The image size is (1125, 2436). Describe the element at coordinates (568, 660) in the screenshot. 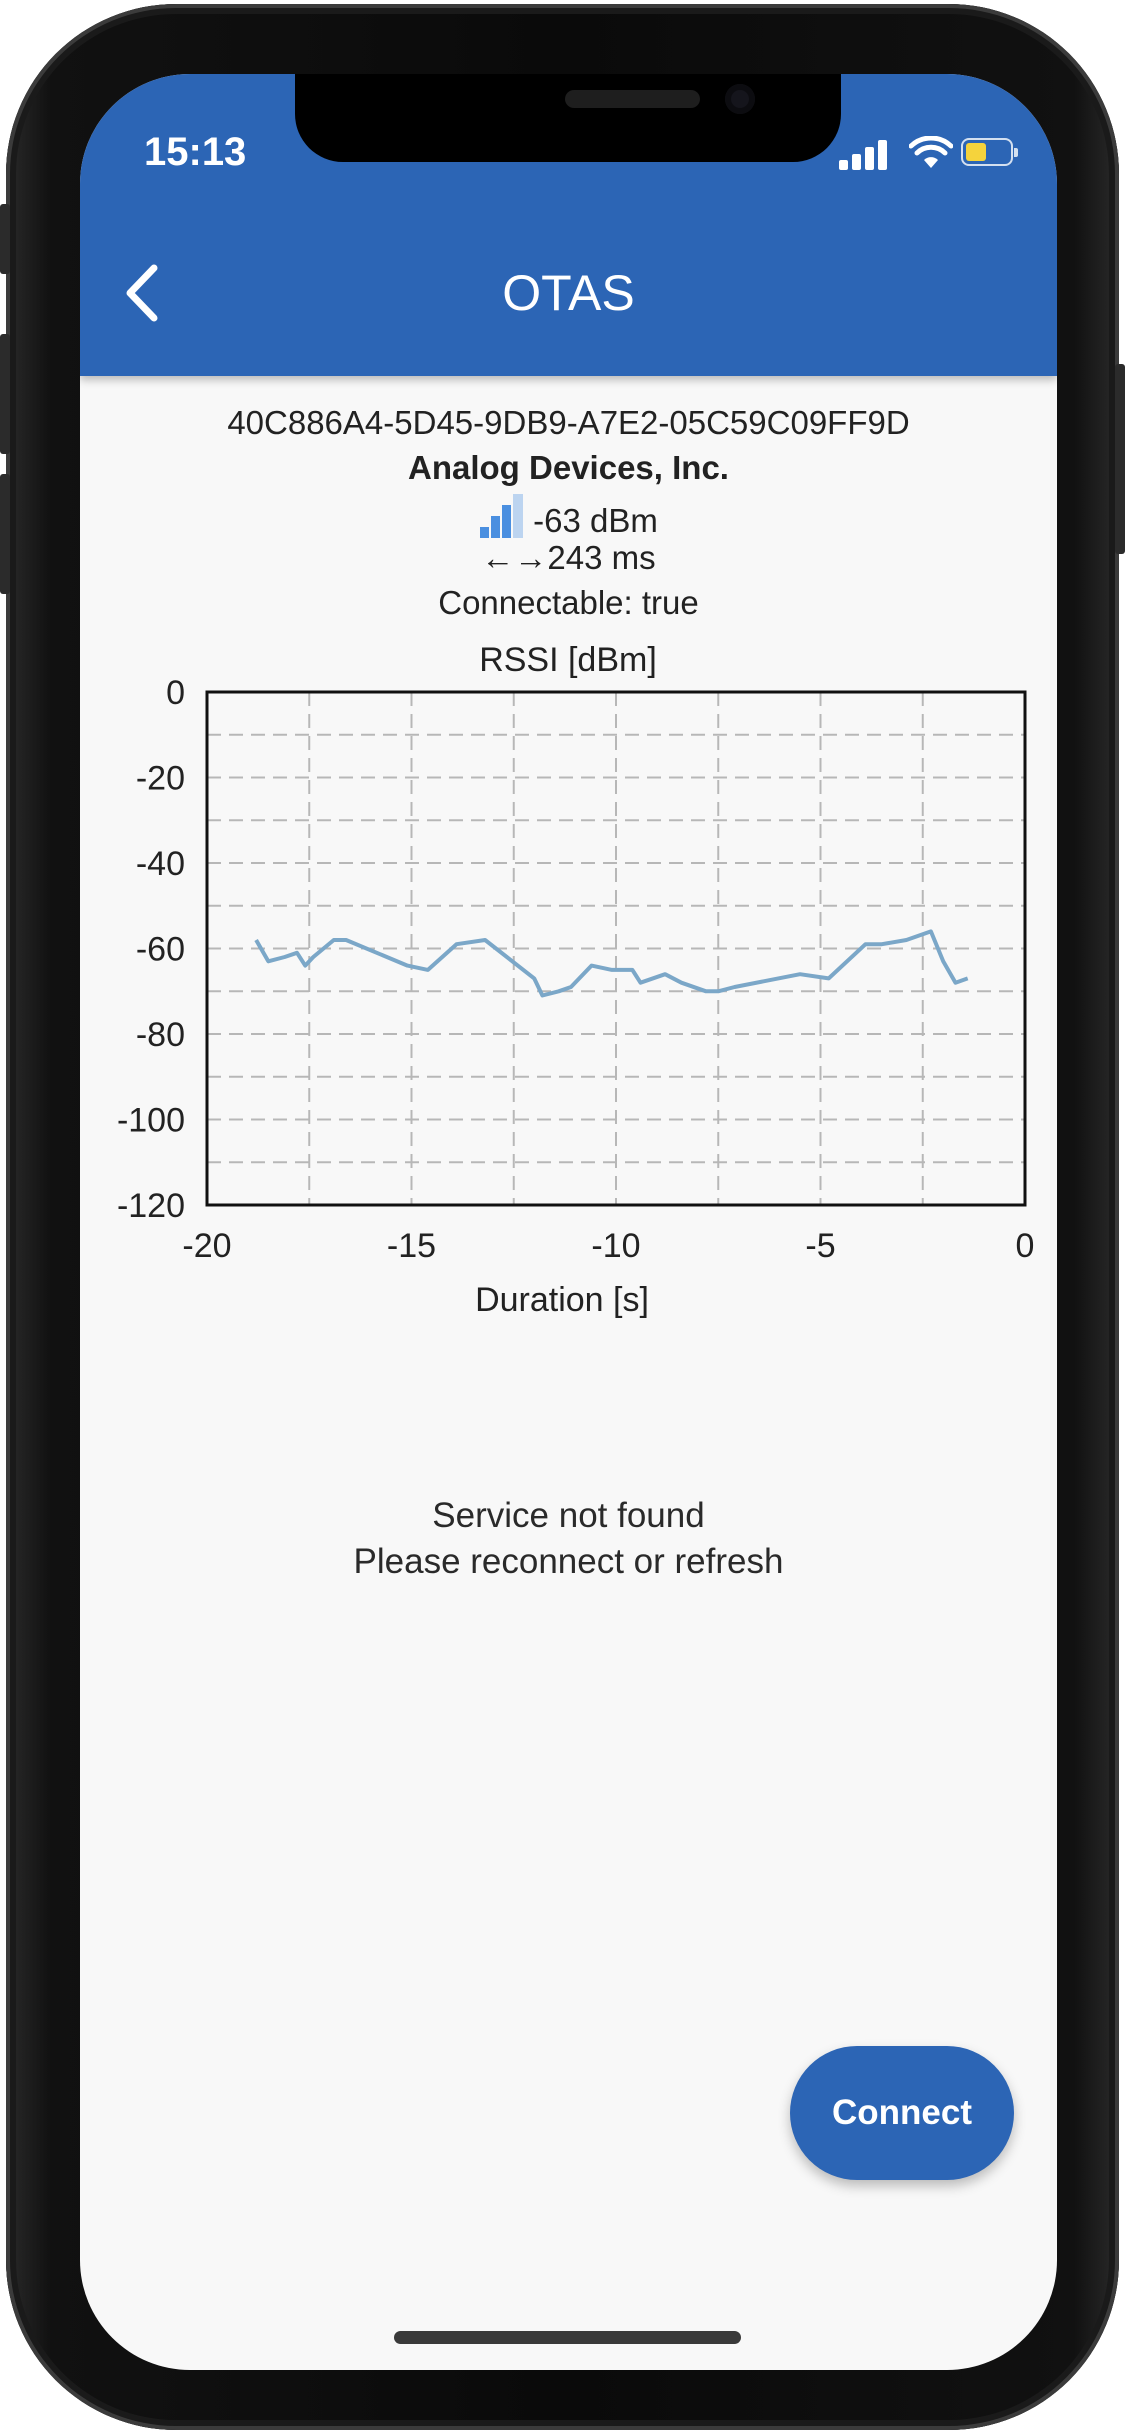

I see `chart-title: RSSI [dBm]` at that location.